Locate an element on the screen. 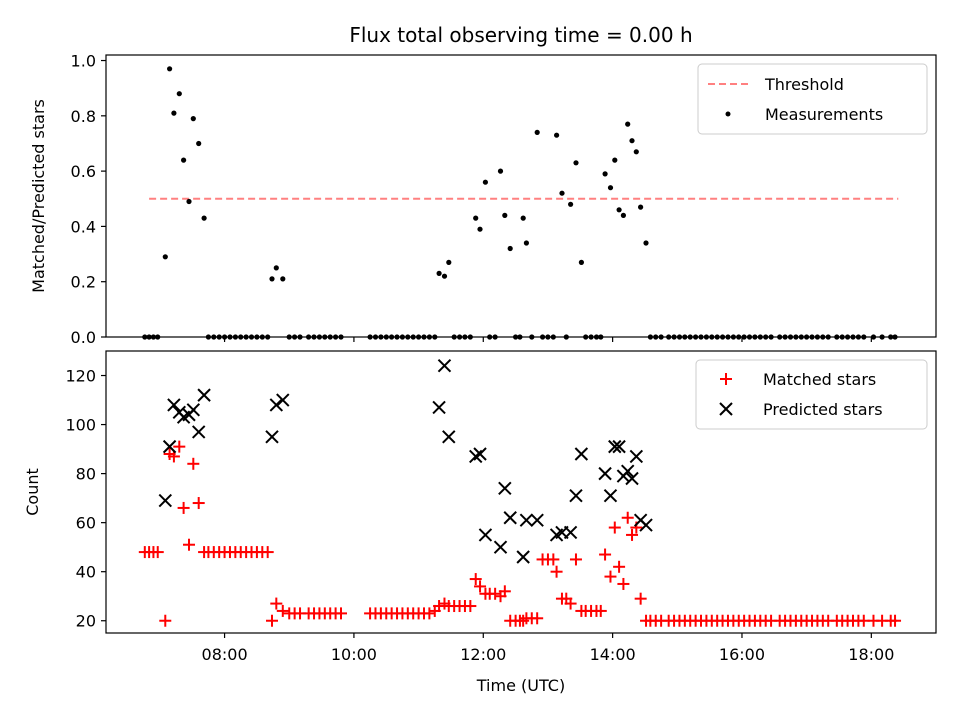 The image size is (960, 720). top-y-tick-label: 0.8 is located at coordinates (83, 116).